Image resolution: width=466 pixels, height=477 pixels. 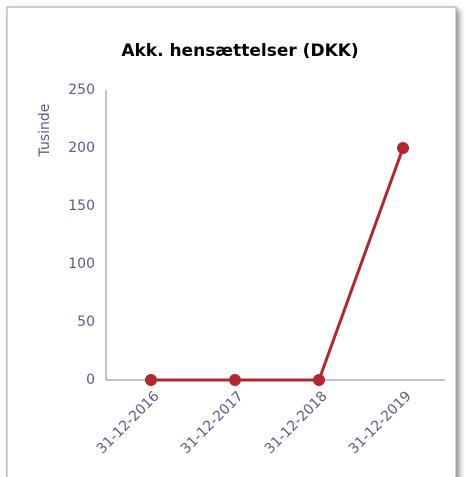 I want to click on y-tick-label: 250, so click(x=81, y=90).